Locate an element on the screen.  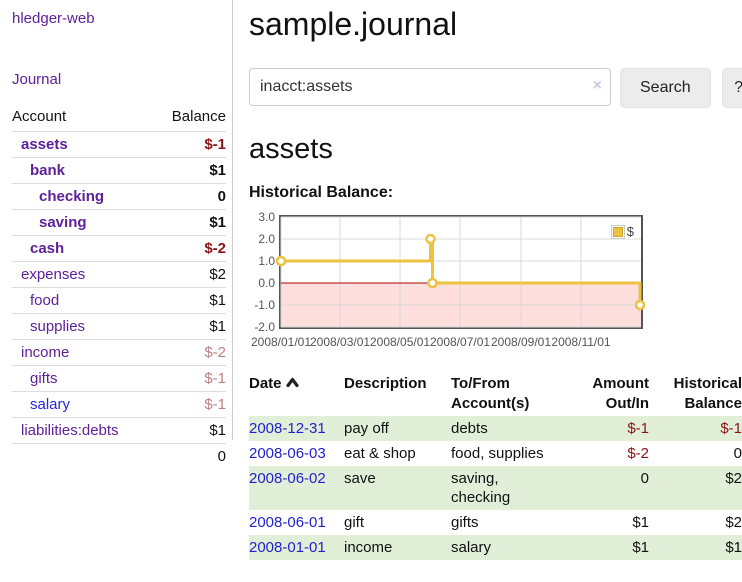
register-header-date: Date is located at coordinates (296, 394).